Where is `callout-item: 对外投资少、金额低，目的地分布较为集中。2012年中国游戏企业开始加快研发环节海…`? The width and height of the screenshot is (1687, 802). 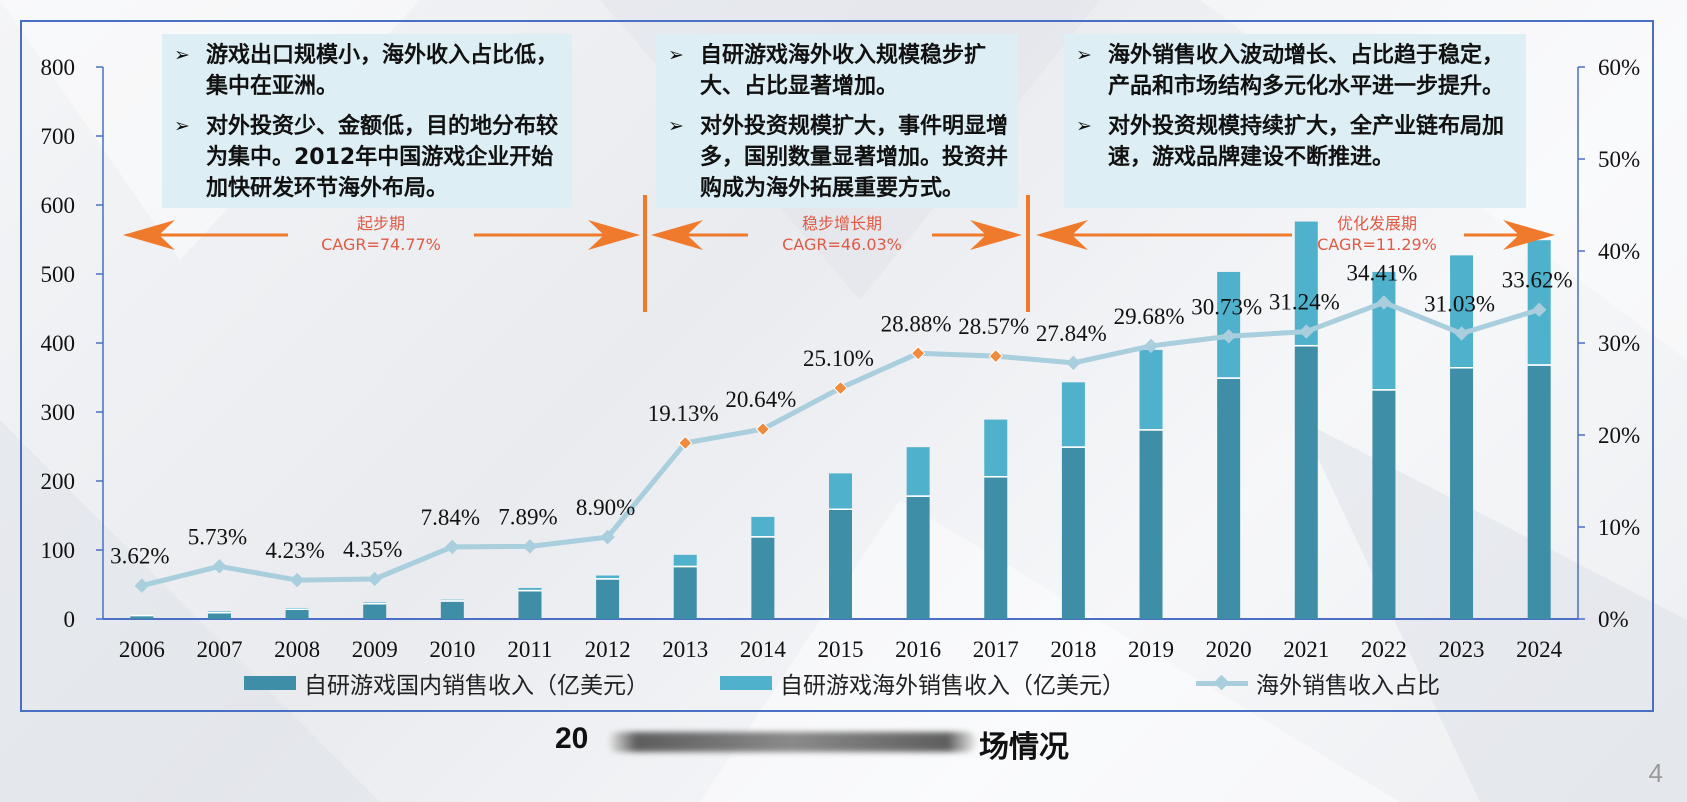
callout-item: 对外投资少、金额低，目的地分布较为集中。2012年中国游戏企业开始加快研发环节海… is located at coordinates (367, 157).